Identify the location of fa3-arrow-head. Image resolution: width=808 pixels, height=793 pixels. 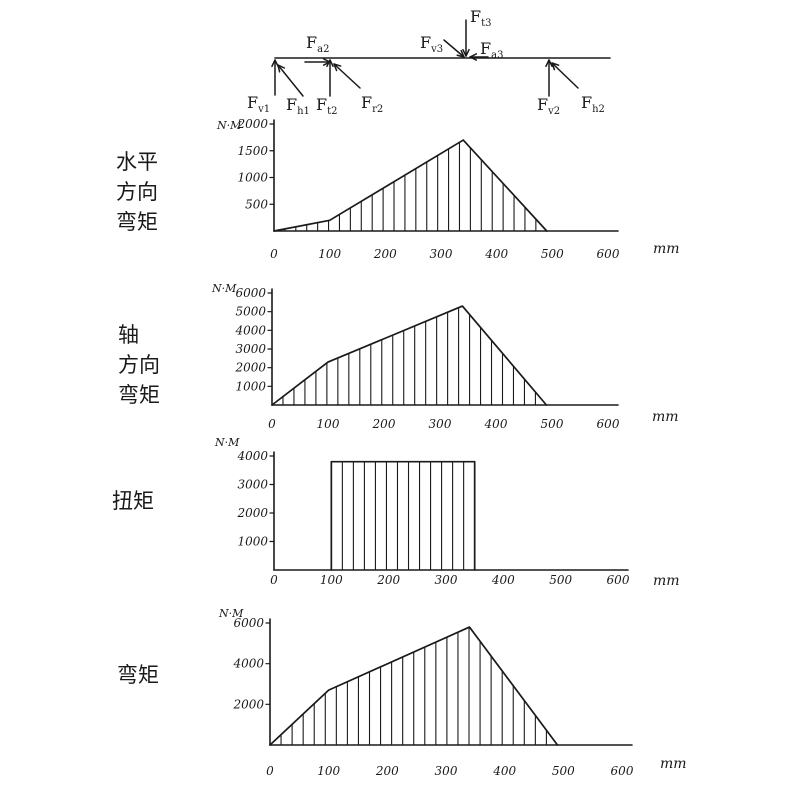
(473, 57).